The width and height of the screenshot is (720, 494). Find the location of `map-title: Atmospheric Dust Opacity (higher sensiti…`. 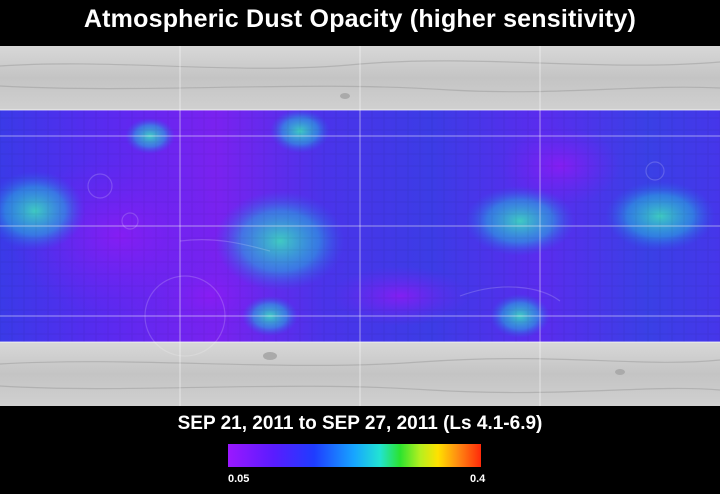

map-title: Atmospheric Dust Opacity (higher sensiti… is located at coordinates (360, 19).